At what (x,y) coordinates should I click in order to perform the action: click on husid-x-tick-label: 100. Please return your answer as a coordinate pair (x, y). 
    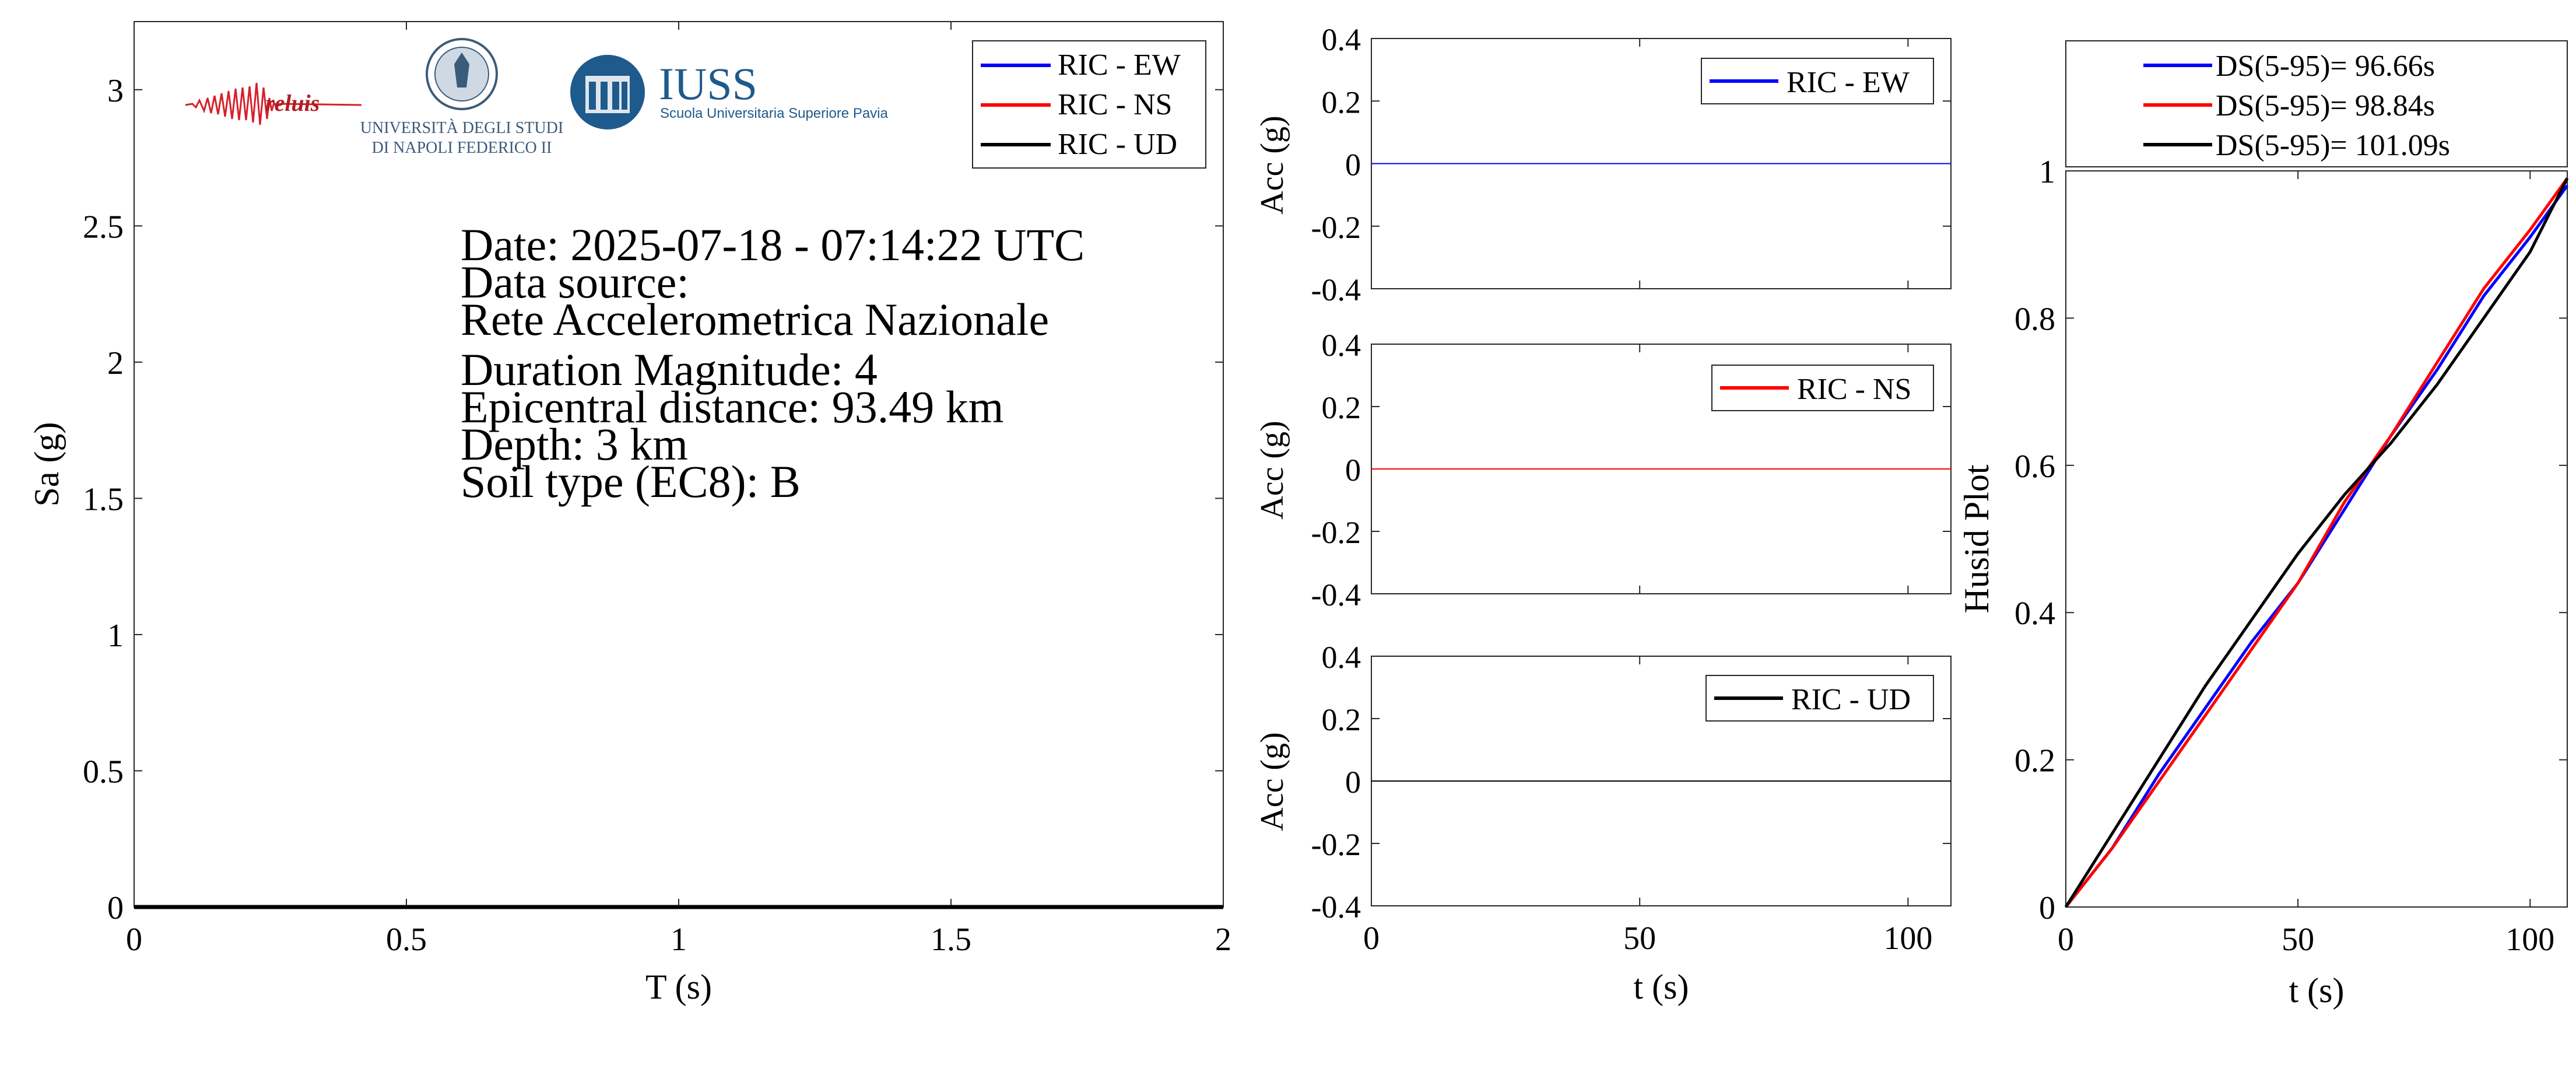
    Looking at the image, I should click on (2529, 940).